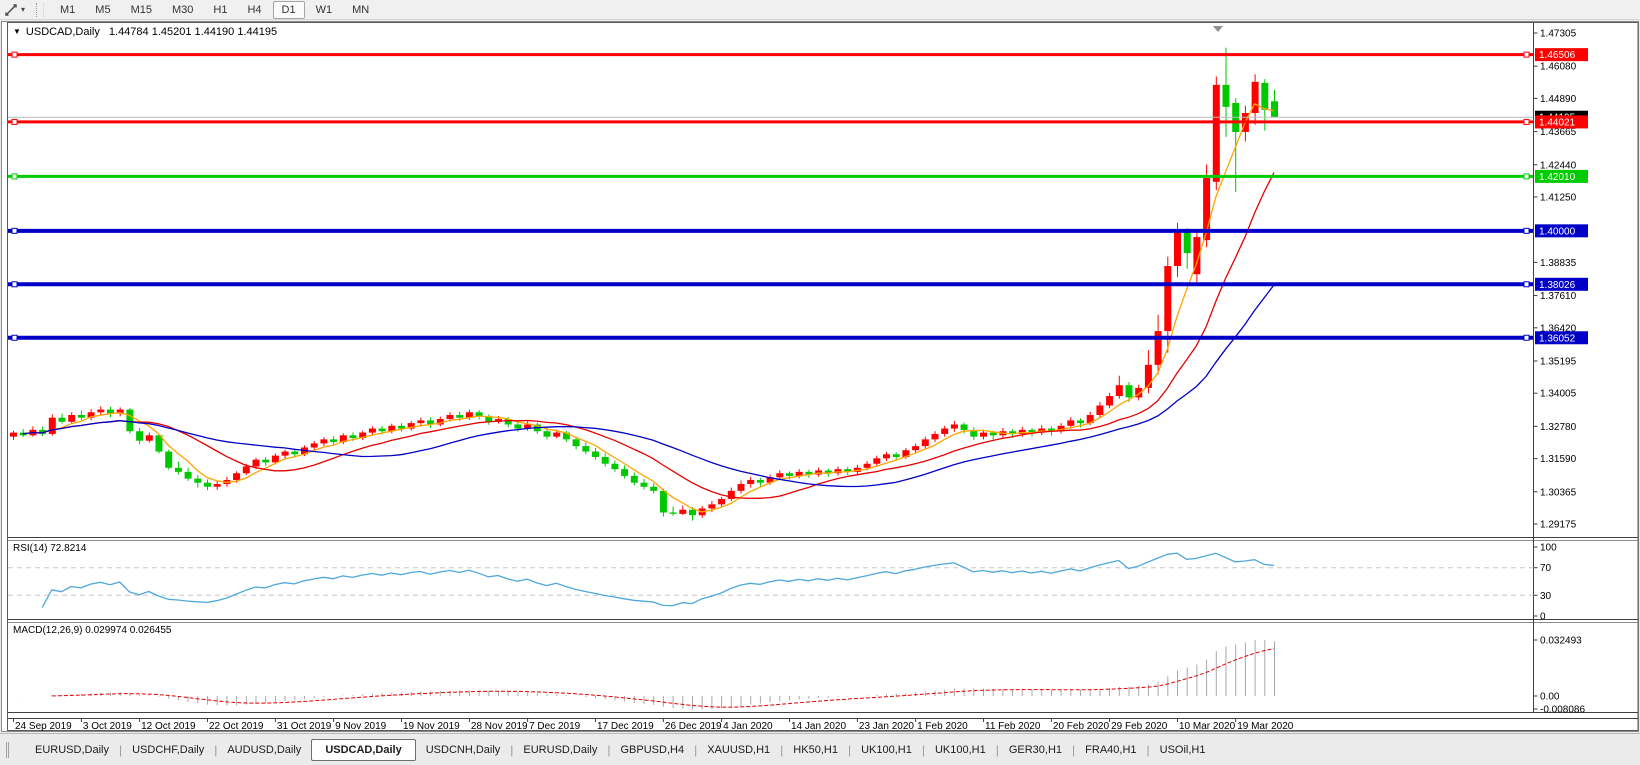 The image size is (1640, 765). I want to click on date-label: 19 Nov 2019, so click(431, 726).